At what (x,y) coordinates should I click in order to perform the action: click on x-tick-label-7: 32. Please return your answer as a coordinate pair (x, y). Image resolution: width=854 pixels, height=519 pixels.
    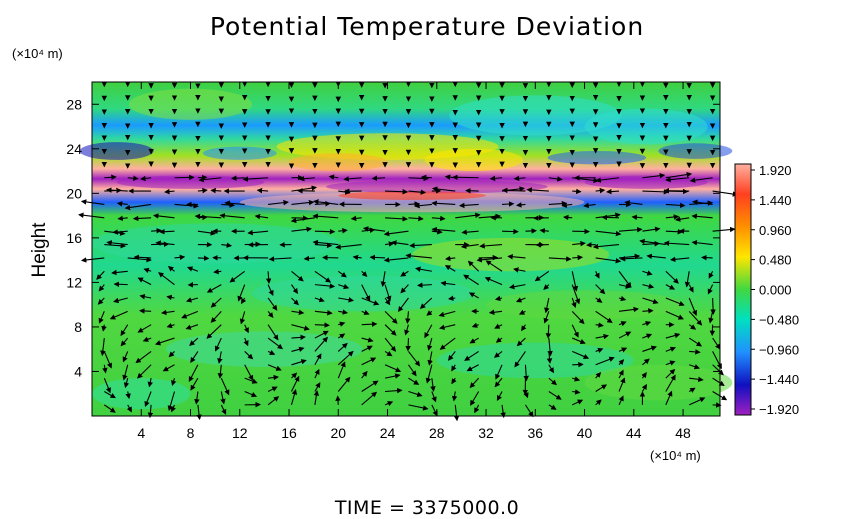
    Looking at the image, I should click on (486, 433).